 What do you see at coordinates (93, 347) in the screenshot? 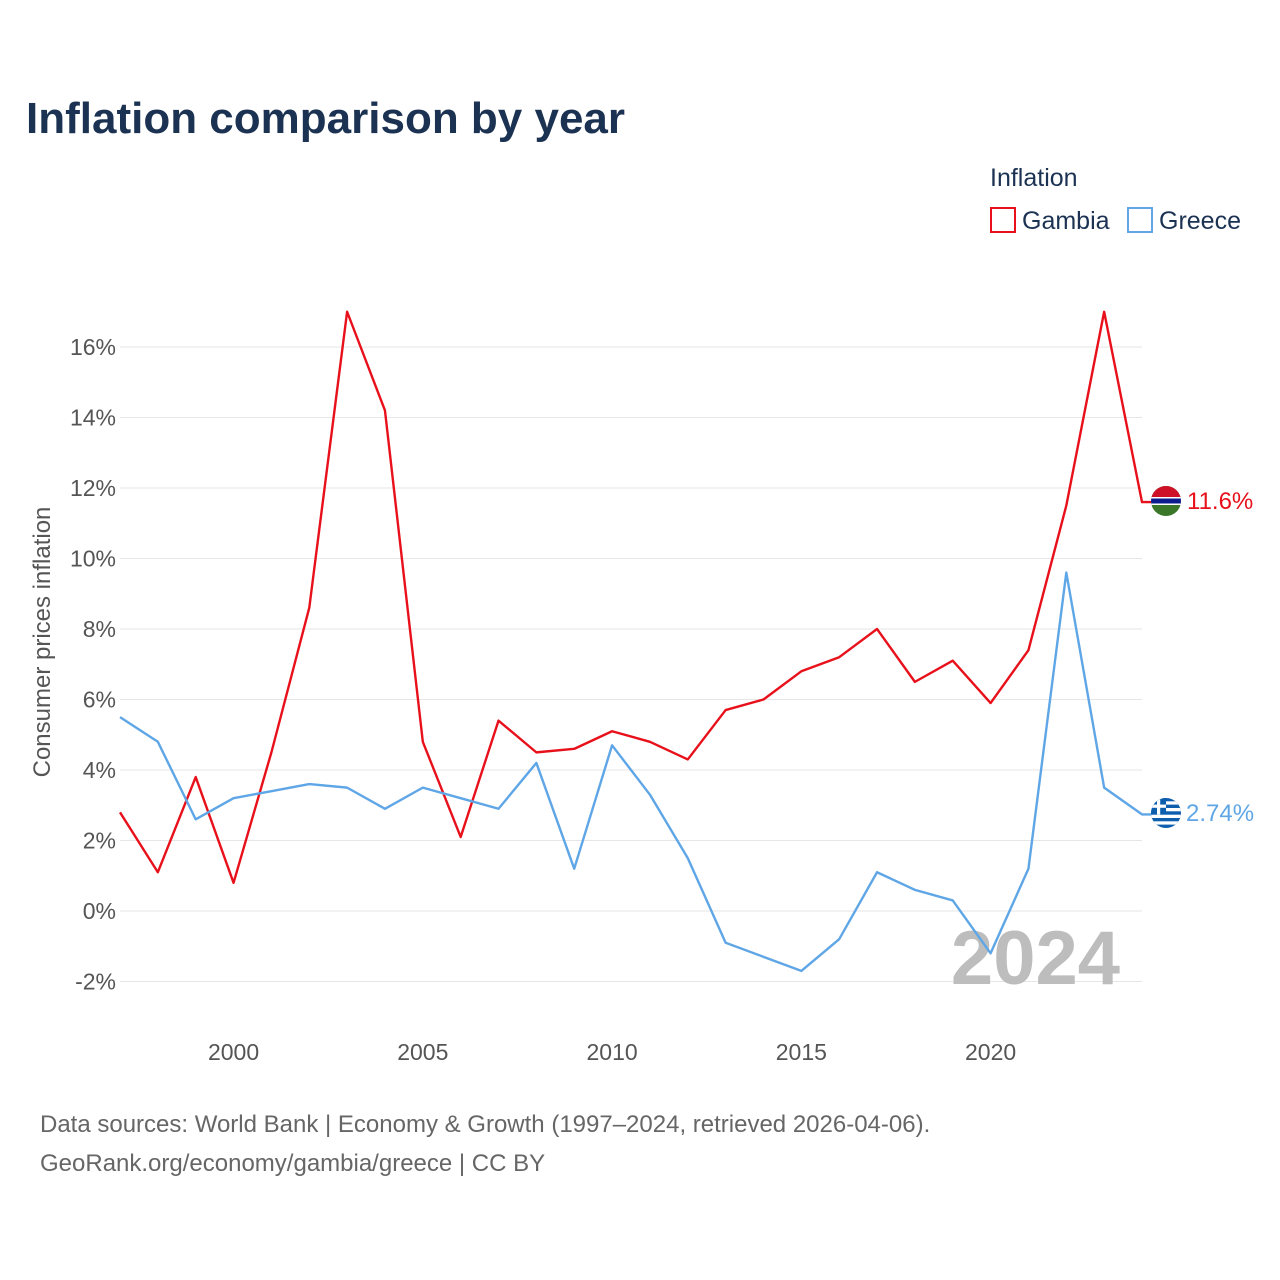
I see `y-tick-label: 16%` at bounding box center [93, 347].